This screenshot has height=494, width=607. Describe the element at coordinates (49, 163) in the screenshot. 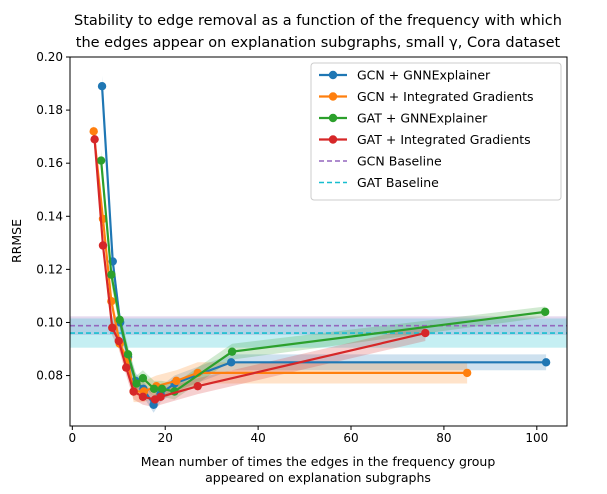

I see `y-tick-label-4: 0.16` at that location.